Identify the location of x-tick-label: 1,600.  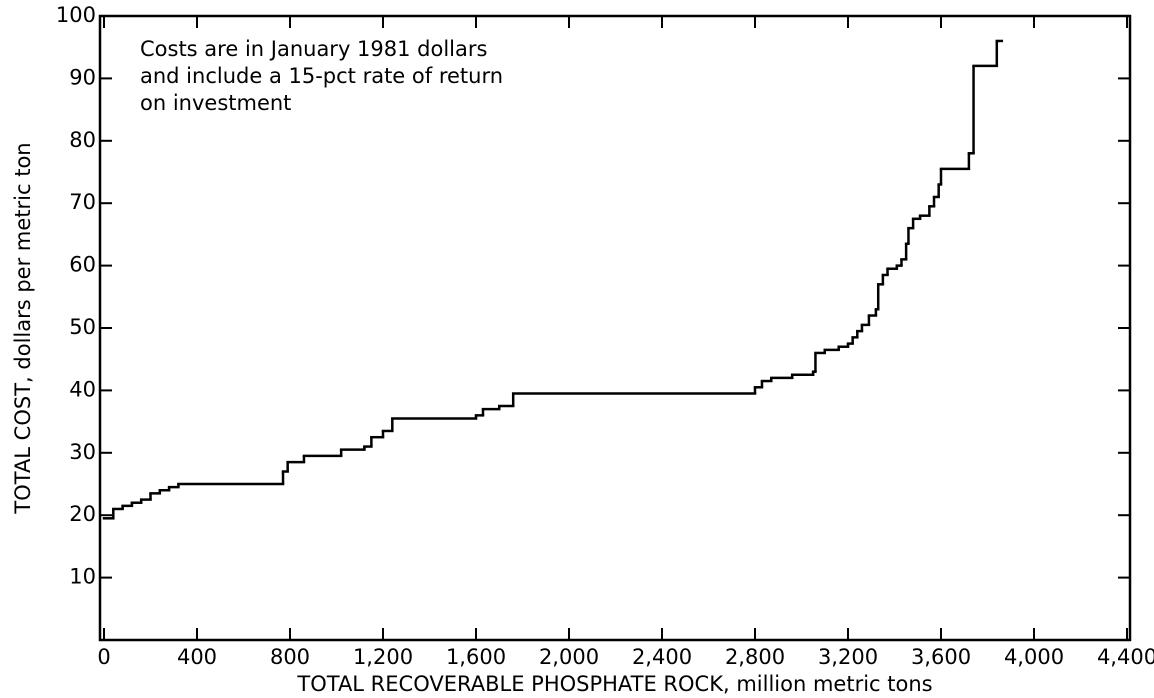
(476, 657).